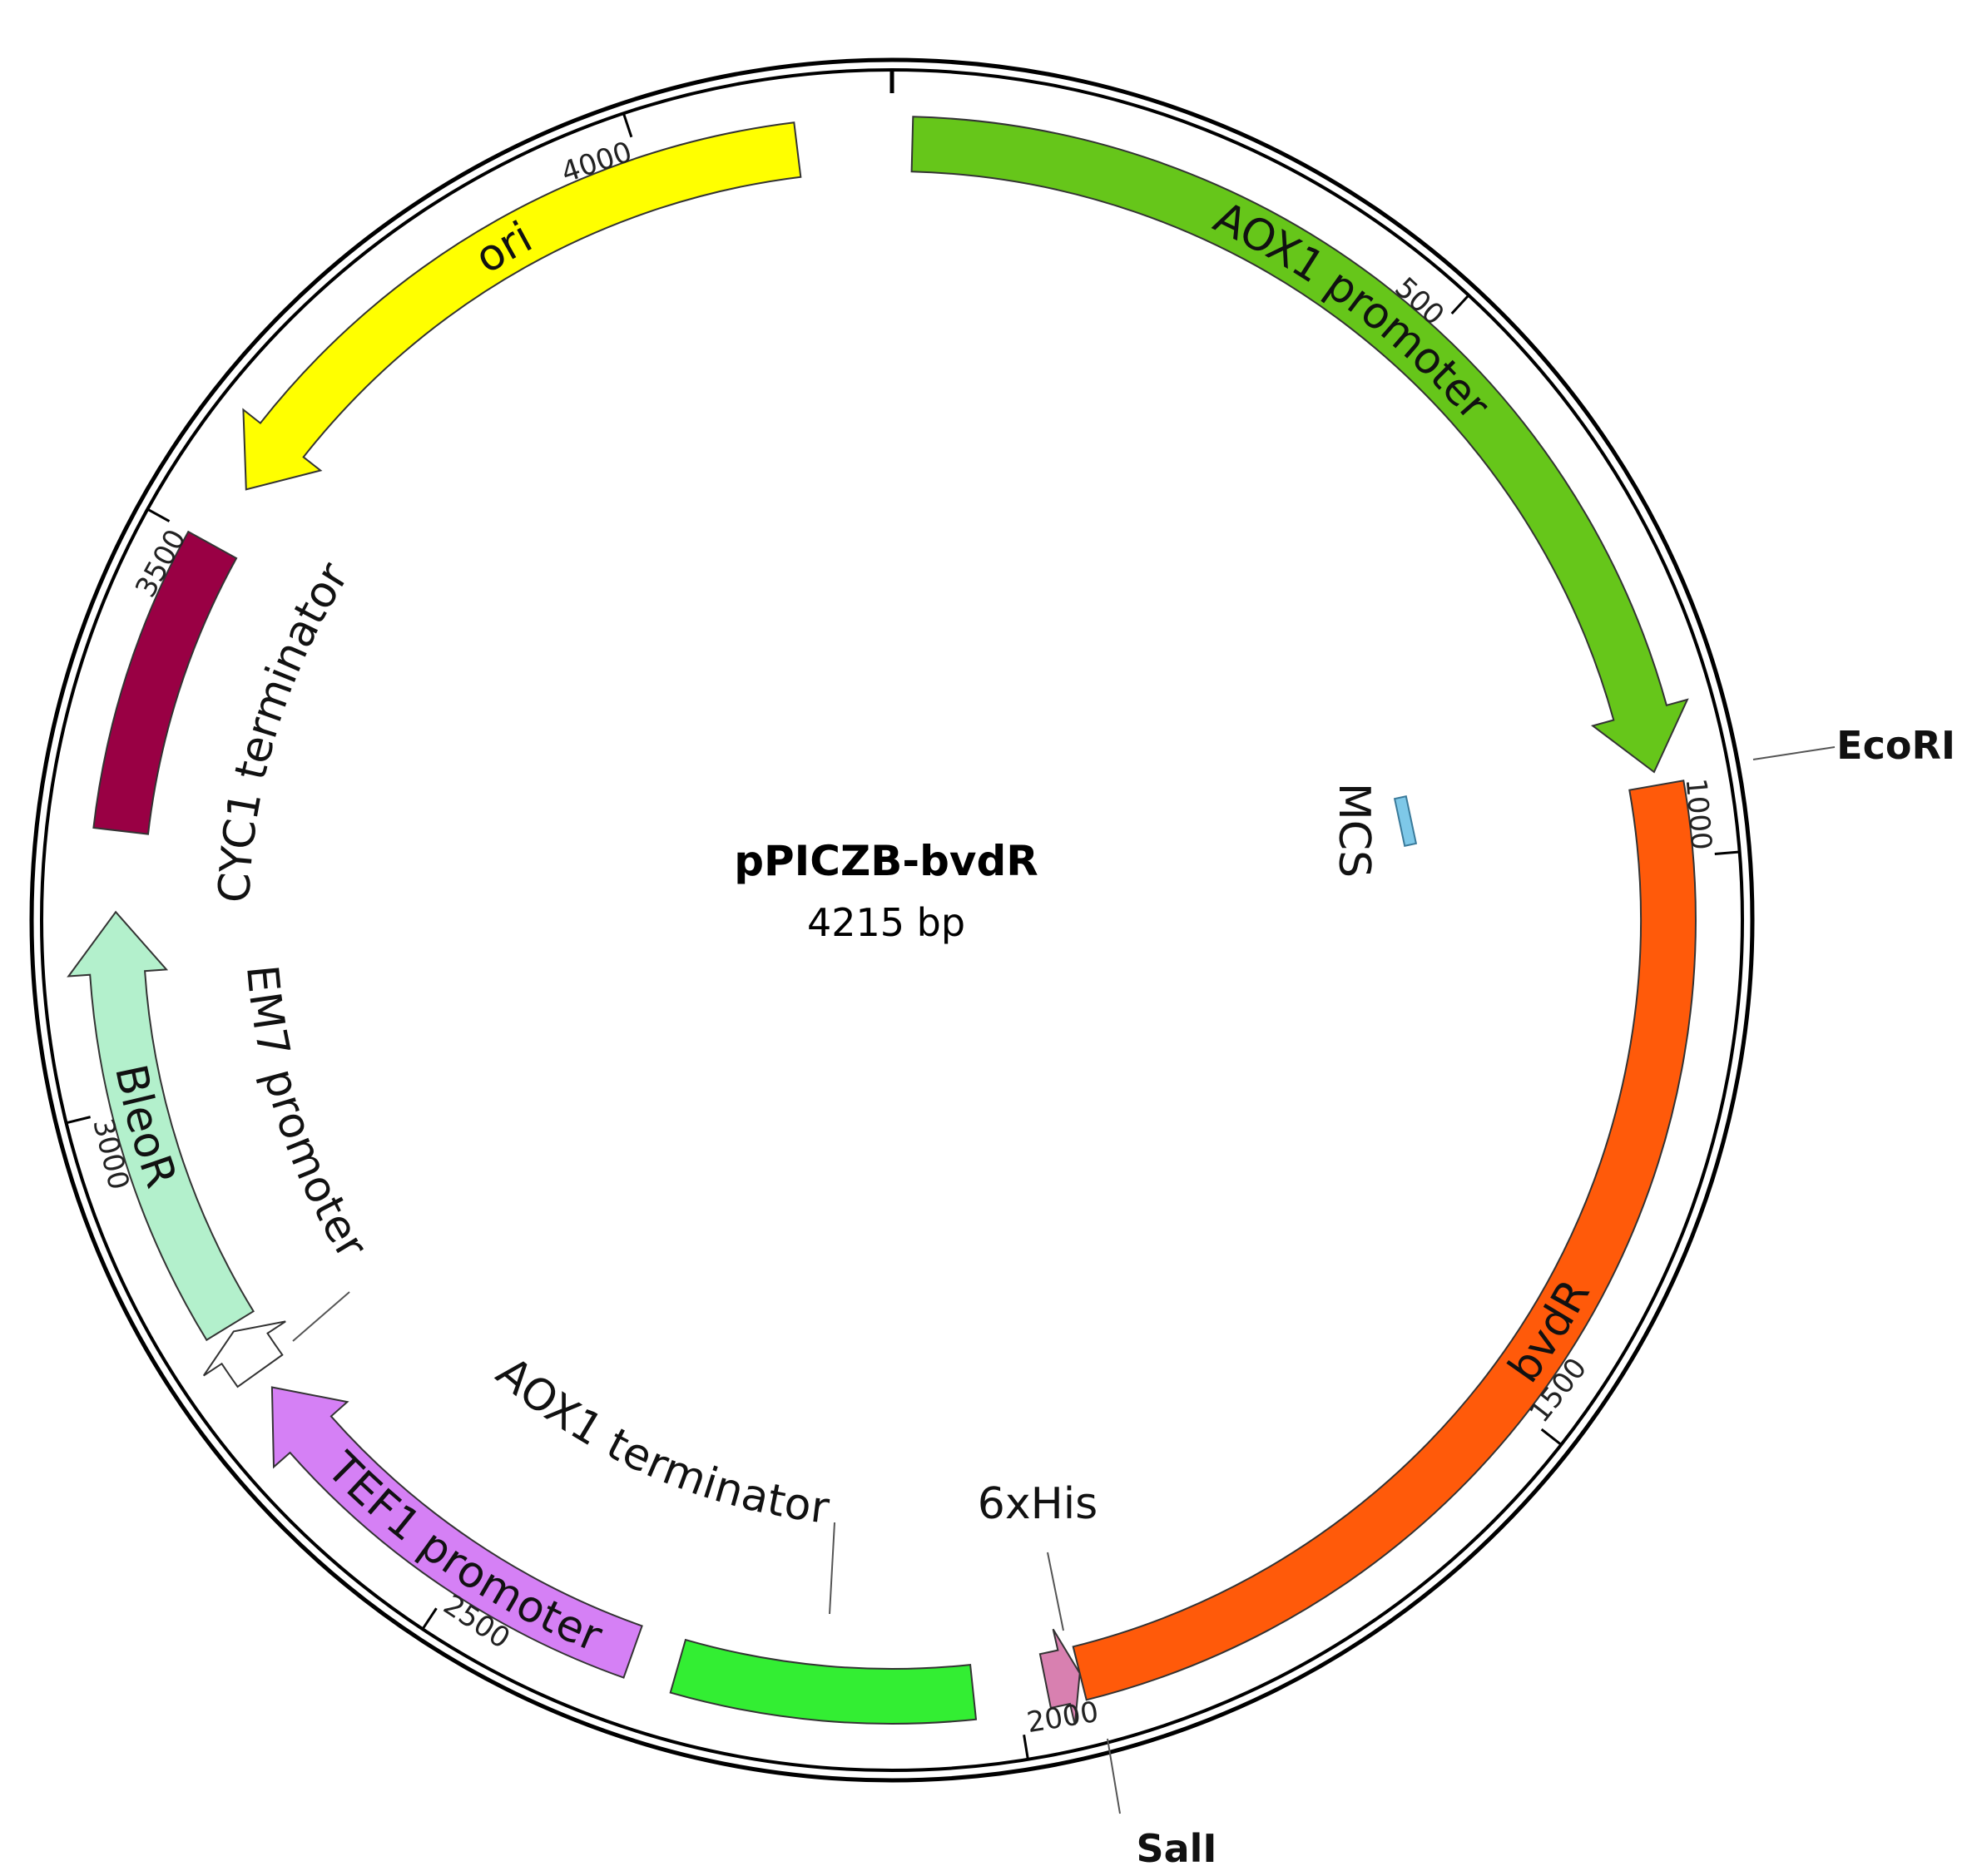 This screenshot has height=1876, width=1982. Describe the element at coordinates (1038, 1504) in the screenshot. I see `feature-label: 6xHis` at that location.